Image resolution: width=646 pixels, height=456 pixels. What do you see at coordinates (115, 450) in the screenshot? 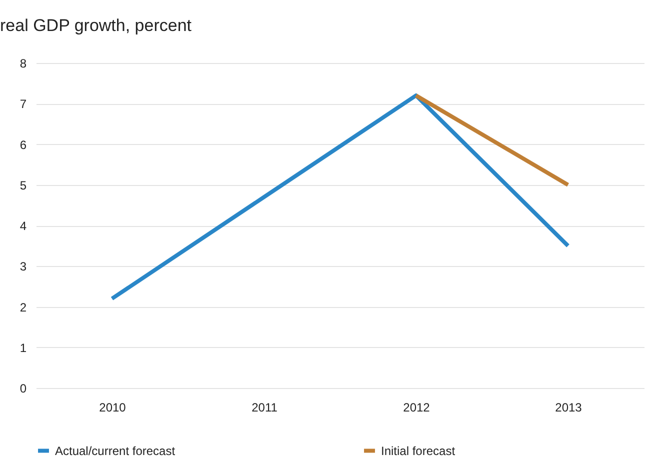
I see `legend-label: Actual/current forecast` at bounding box center [115, 450].